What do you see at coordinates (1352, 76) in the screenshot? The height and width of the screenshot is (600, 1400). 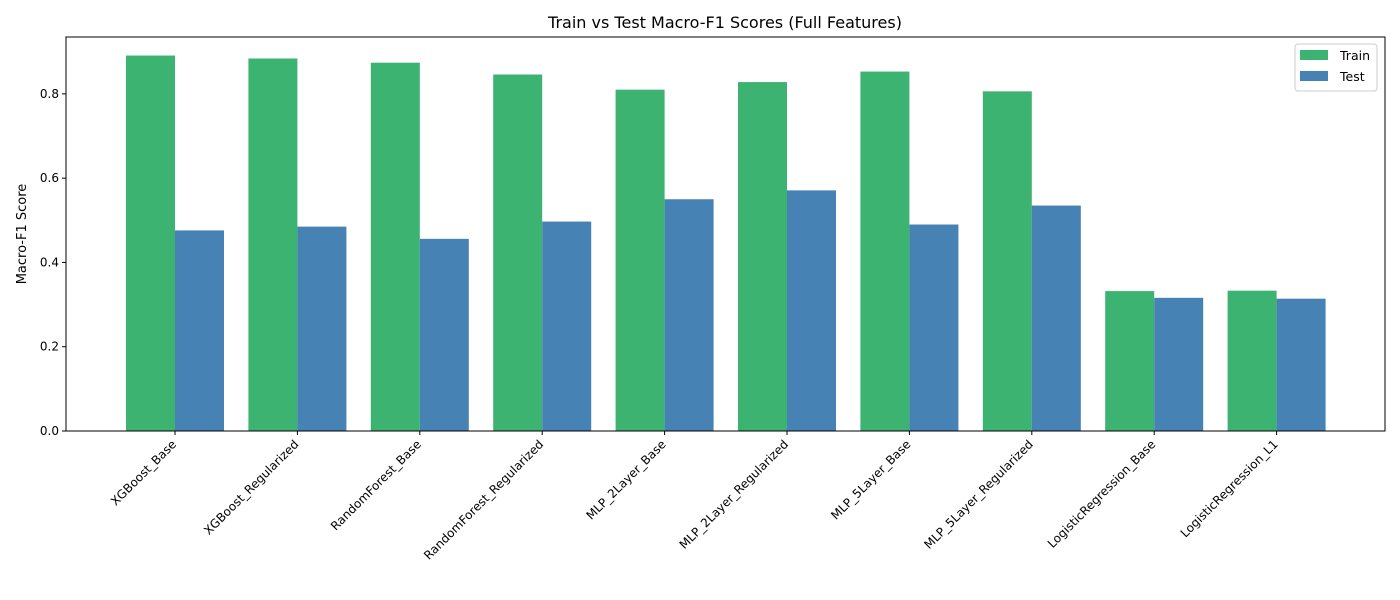 I see `legend-label-test: Test` at bounding box center [1352, 76].